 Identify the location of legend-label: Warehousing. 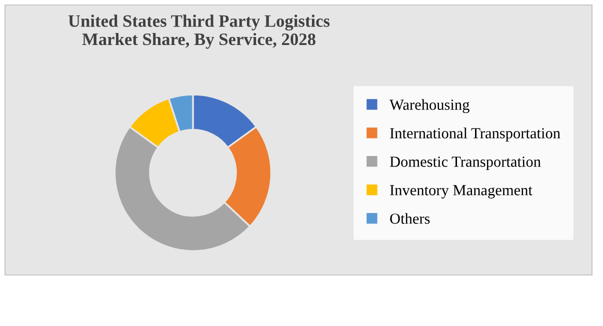
(430, 106).